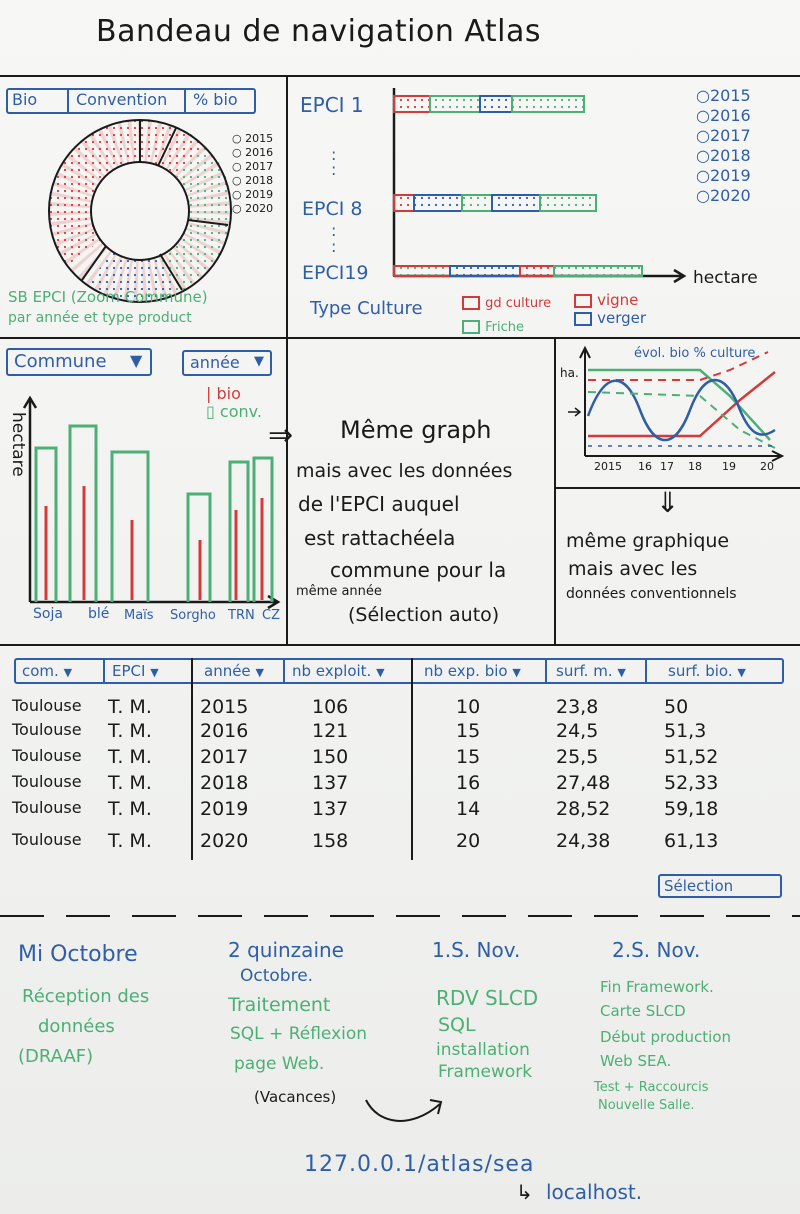 This screenshot has width=800, height=1214. Describe the element at coordinates (725, 278) in the screenshot. I see `axis-label-hectare: hectare` at that location.